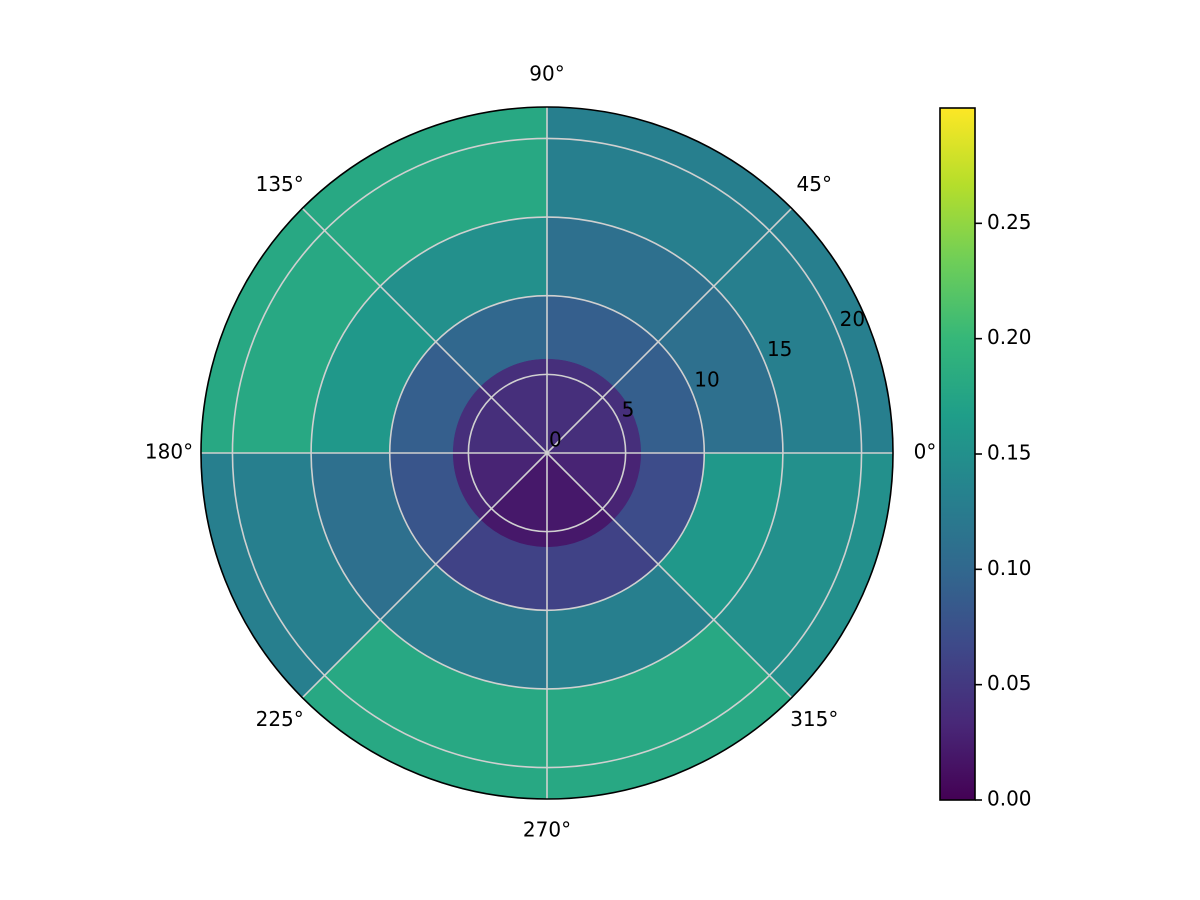 This screenshot has height=900, width=1200. I want to click on colorbar, so click(957, 454).